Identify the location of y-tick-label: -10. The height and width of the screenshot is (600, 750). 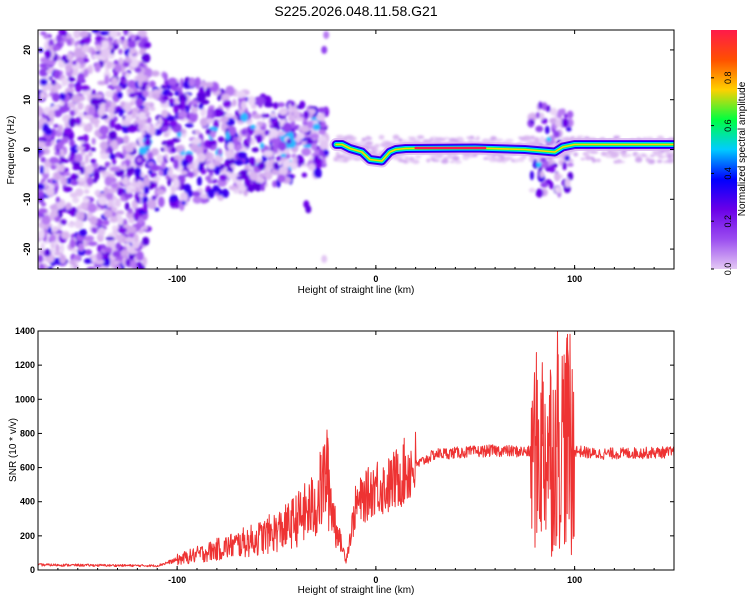
(27, 199).